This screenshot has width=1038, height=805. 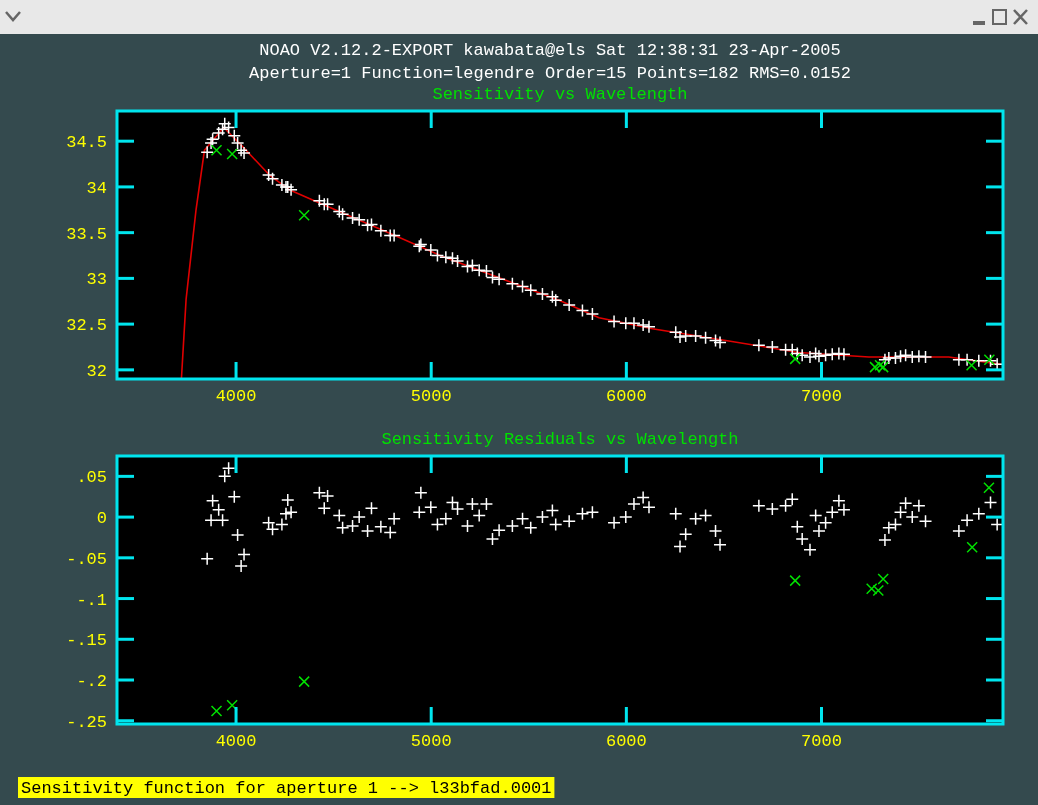 What do you see at coordinates (91, 600) in the screenshot?
I see `y-tick-label: -.1` at bounding box center [91, 600].